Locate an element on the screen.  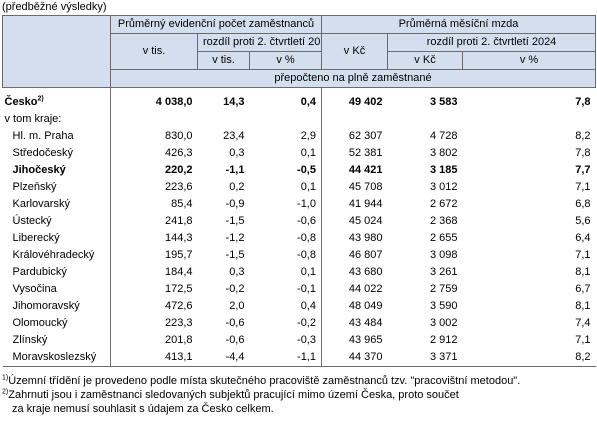
cell: 52 381 is located at coordinates (354, 153).